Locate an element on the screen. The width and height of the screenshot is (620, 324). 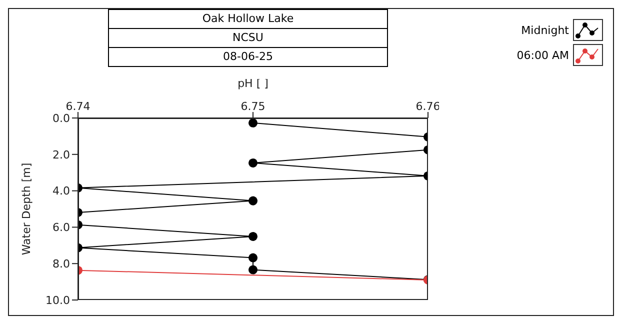
x-tick-label: 6.74 is located at coordinates (78, 106).